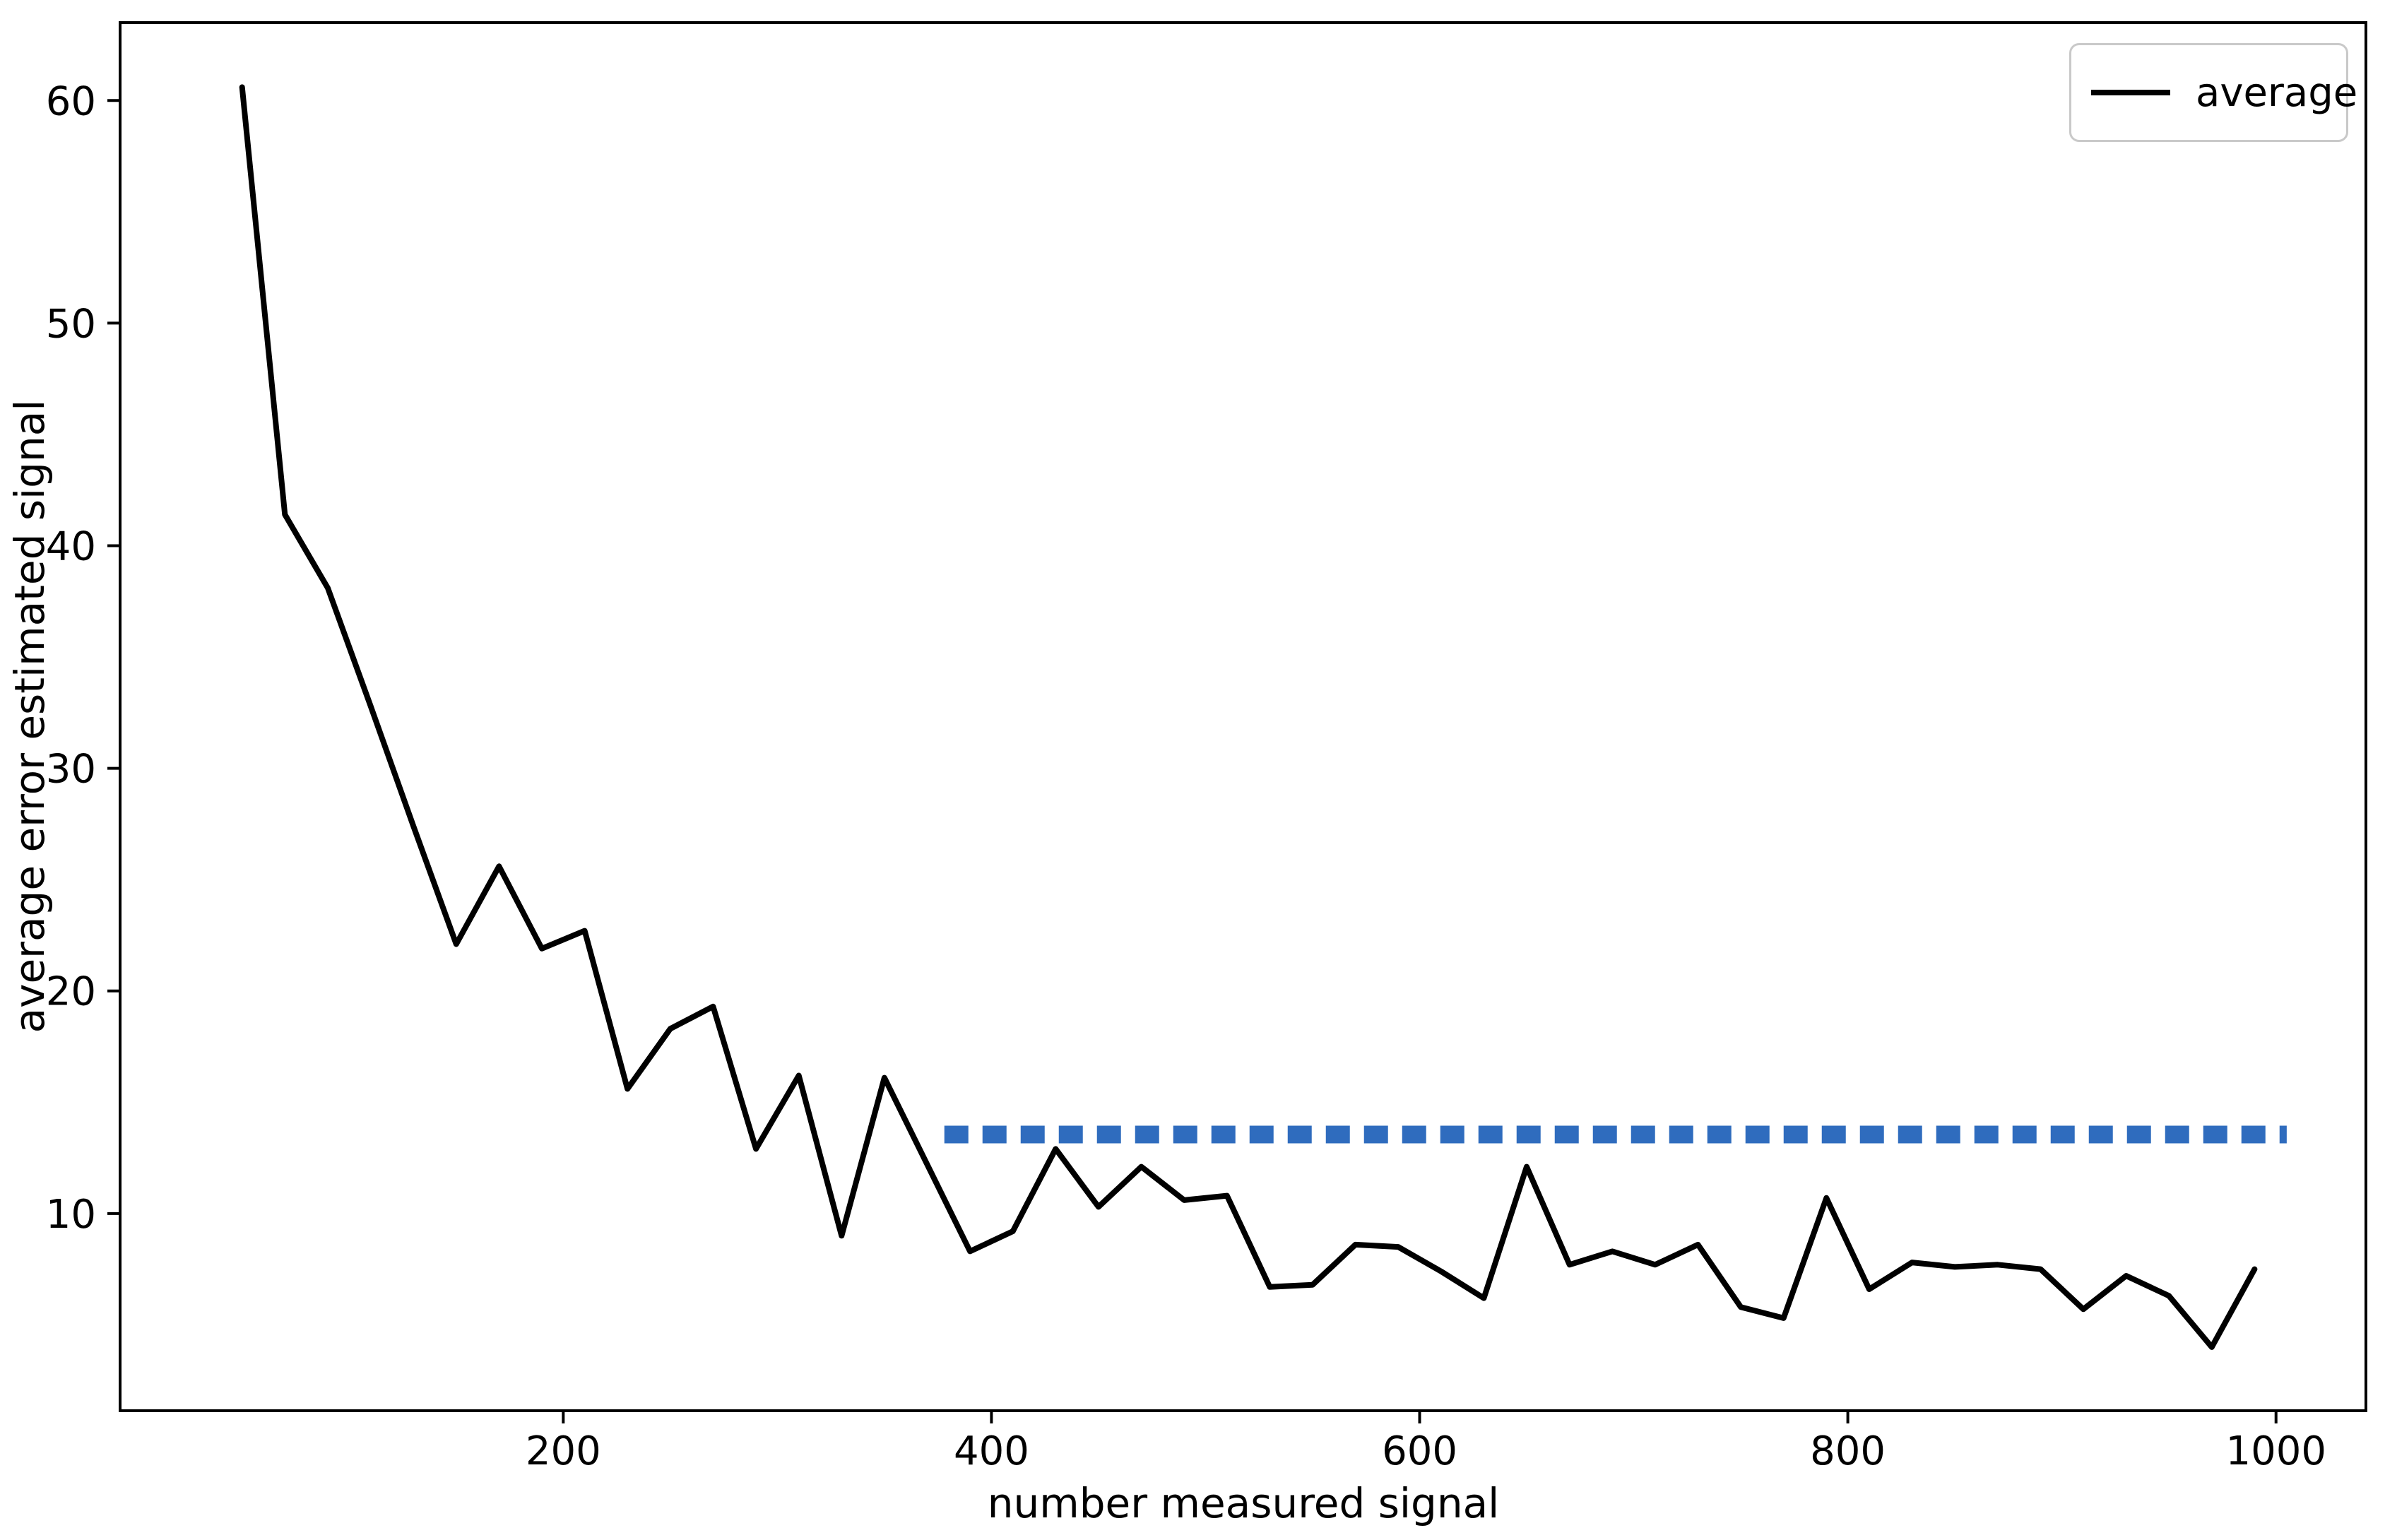  Describe the element at coordinates (71, 101) in the screenshot. I see `y-tick-label-60: 60` at that location.